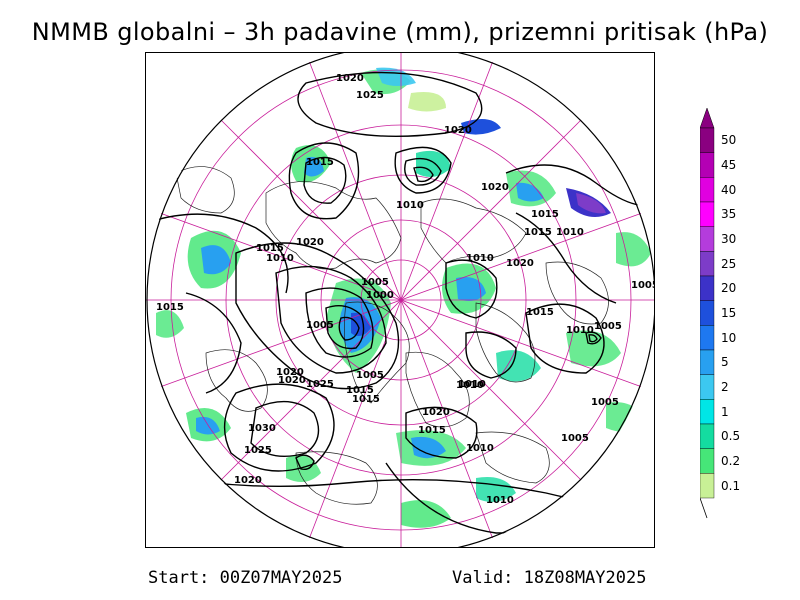 The height and width of the screenshot is (600, 800). Describe the element at coordinates (262, 428) in the screenshot. I see `isobar-label: 1030` at that location.